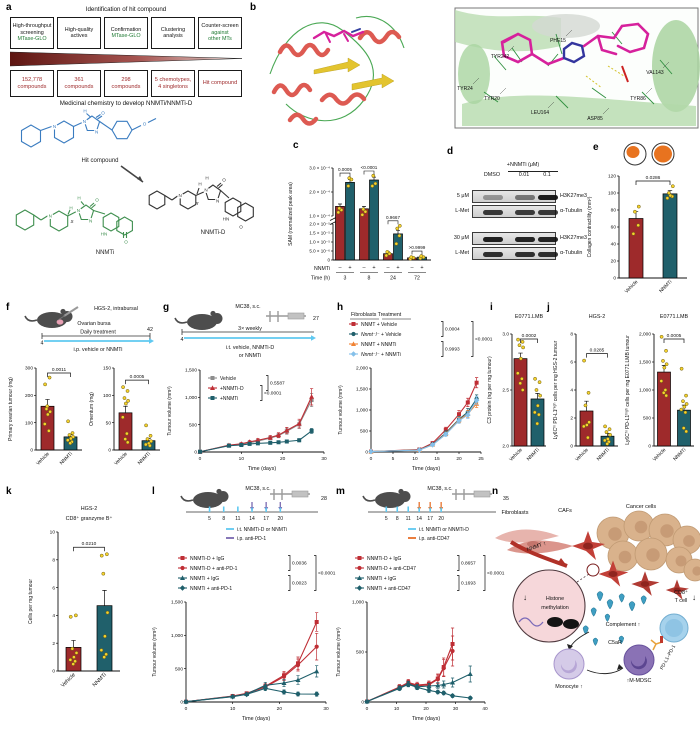 This screenshot has height=736, width=700. I want to click on complement-protein, so click(607, 617).